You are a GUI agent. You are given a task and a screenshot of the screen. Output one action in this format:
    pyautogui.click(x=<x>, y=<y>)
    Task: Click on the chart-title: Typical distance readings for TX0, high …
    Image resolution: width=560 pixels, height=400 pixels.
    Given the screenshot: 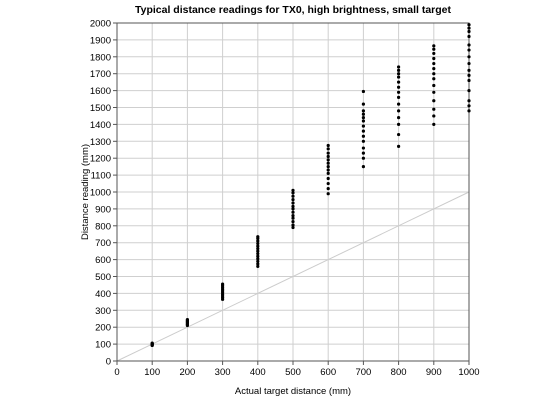 What is the action you would take?
    pyautogui.click(x=293, y=10)
    